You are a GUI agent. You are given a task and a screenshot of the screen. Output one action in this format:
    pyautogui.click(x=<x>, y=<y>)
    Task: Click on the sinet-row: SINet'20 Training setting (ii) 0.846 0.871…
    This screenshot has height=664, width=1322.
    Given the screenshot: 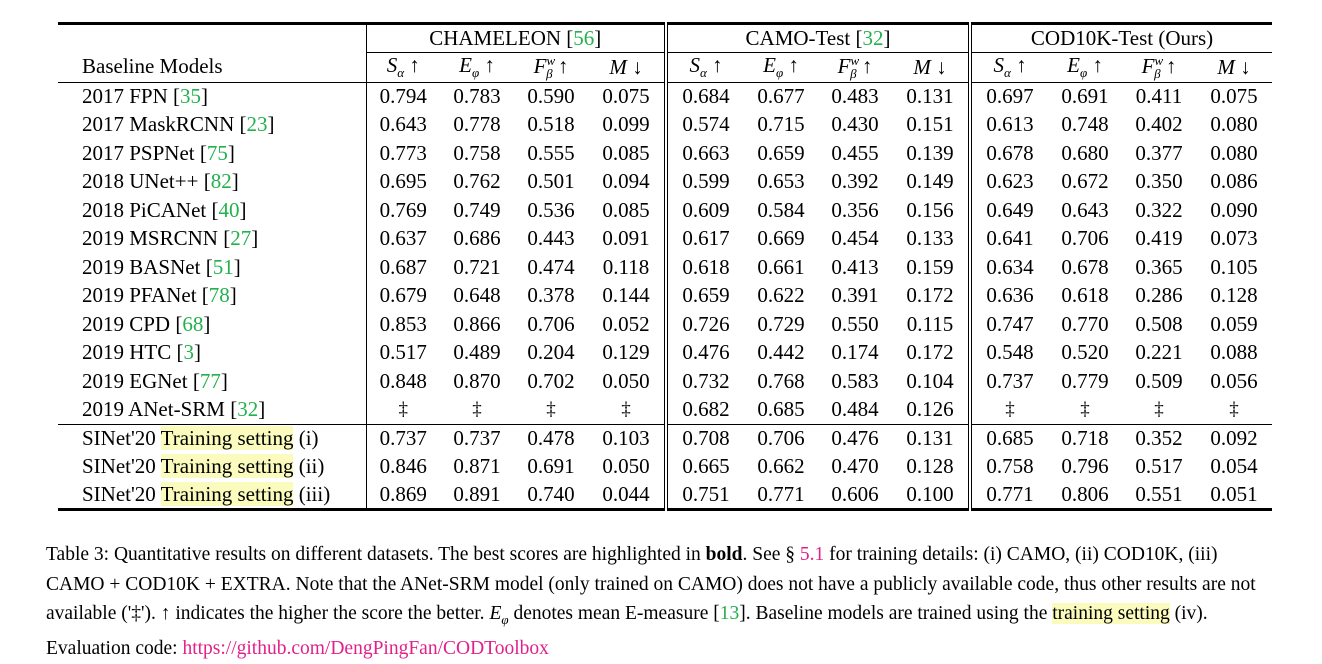 What is the action you would take?
    pyautogui.click(x=665, y=467)
    